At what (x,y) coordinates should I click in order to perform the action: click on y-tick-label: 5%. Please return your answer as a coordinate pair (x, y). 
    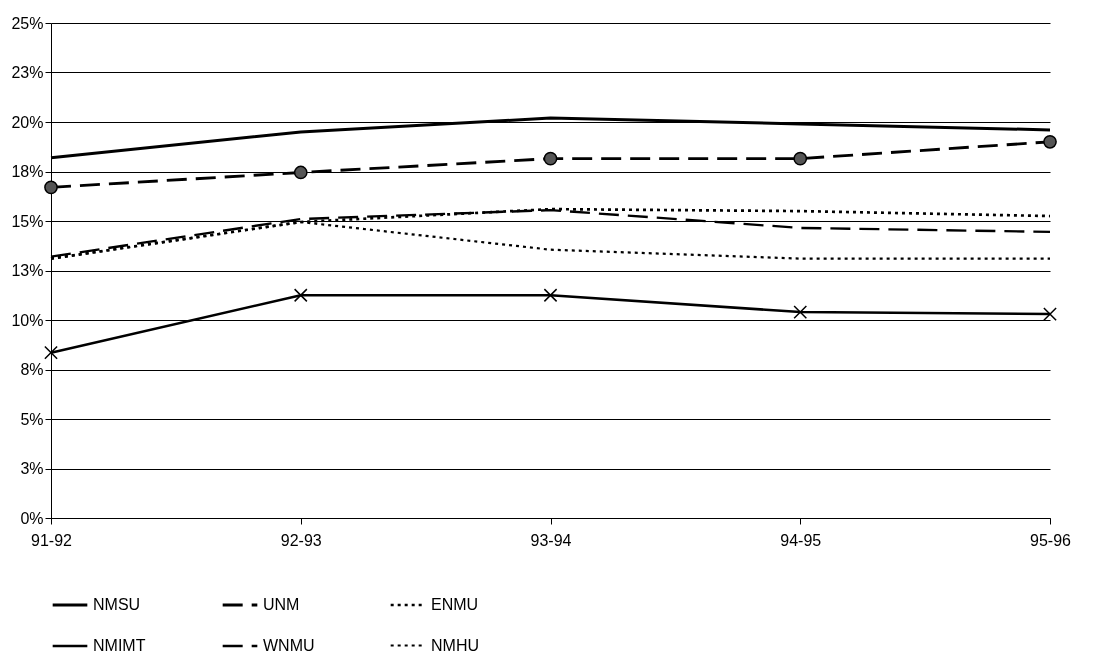
    Looking at the image, I should click on (32, 419).